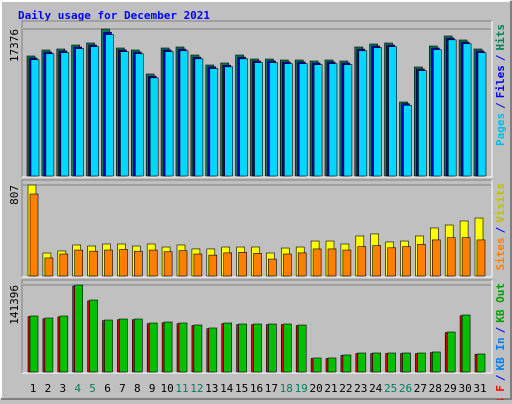 This screenshot has height=404, width=512. I want to click on x-tick-label: 17, so click(271, 388).